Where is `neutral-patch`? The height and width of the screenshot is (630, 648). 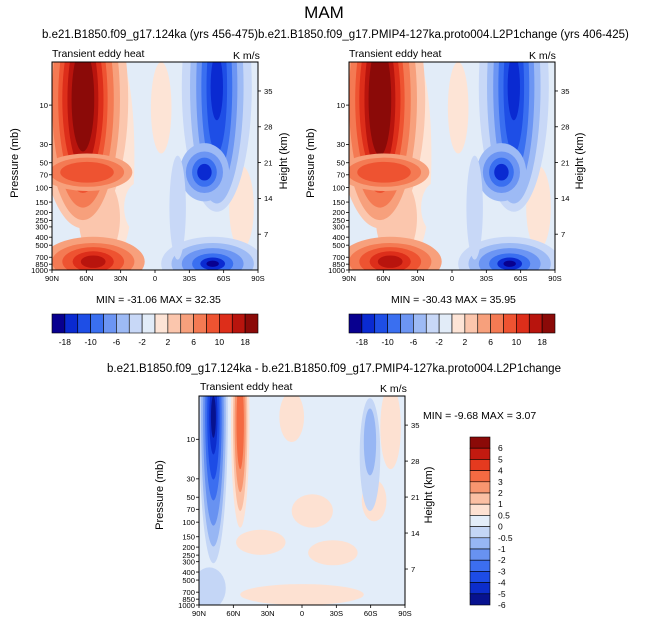 neutral-patch is located at coordinates (435, 207).